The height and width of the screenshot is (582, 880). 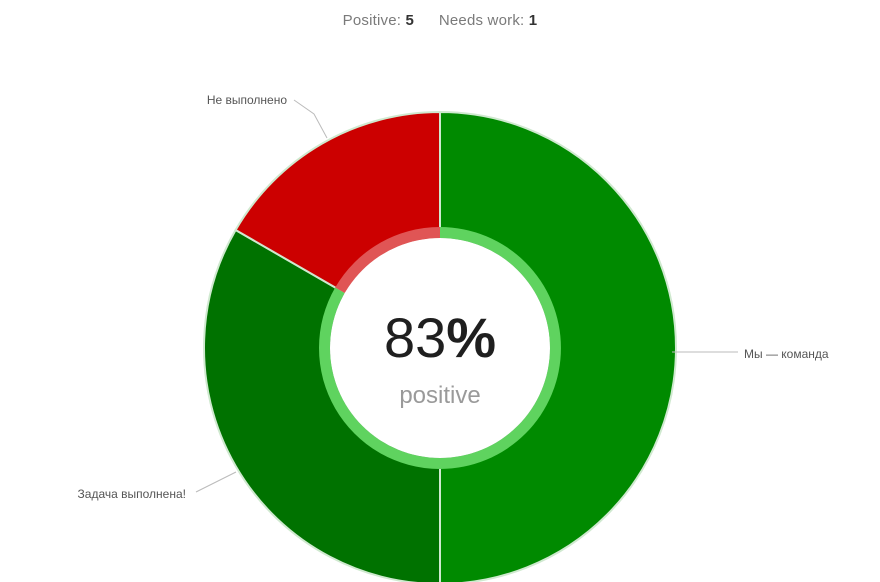 What do you see at coordinates (247, 100) in the screenshot?
I see `slice-label: Не выполнено` at bounding box center [247, 100].